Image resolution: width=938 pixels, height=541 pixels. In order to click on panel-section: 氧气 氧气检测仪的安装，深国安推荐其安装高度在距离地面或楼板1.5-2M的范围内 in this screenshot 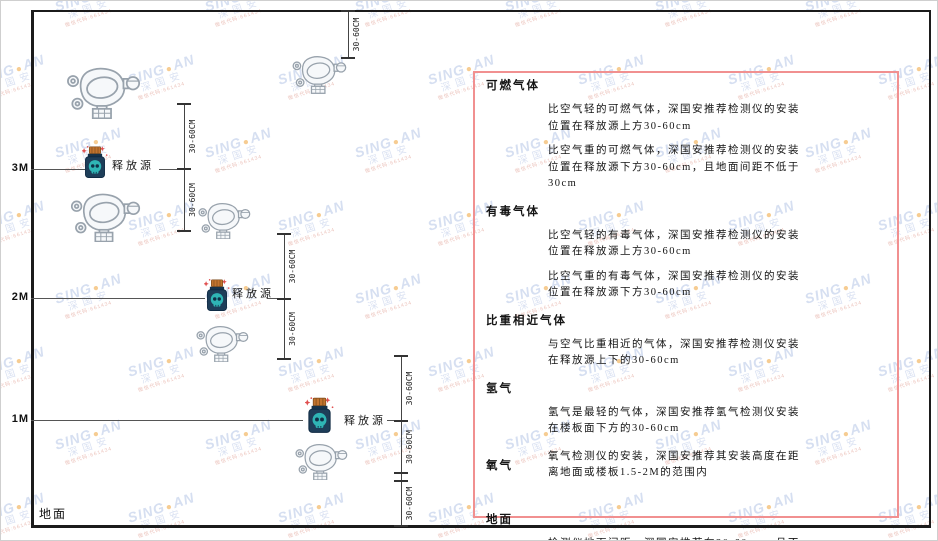, I will do `click(691, 469)`.